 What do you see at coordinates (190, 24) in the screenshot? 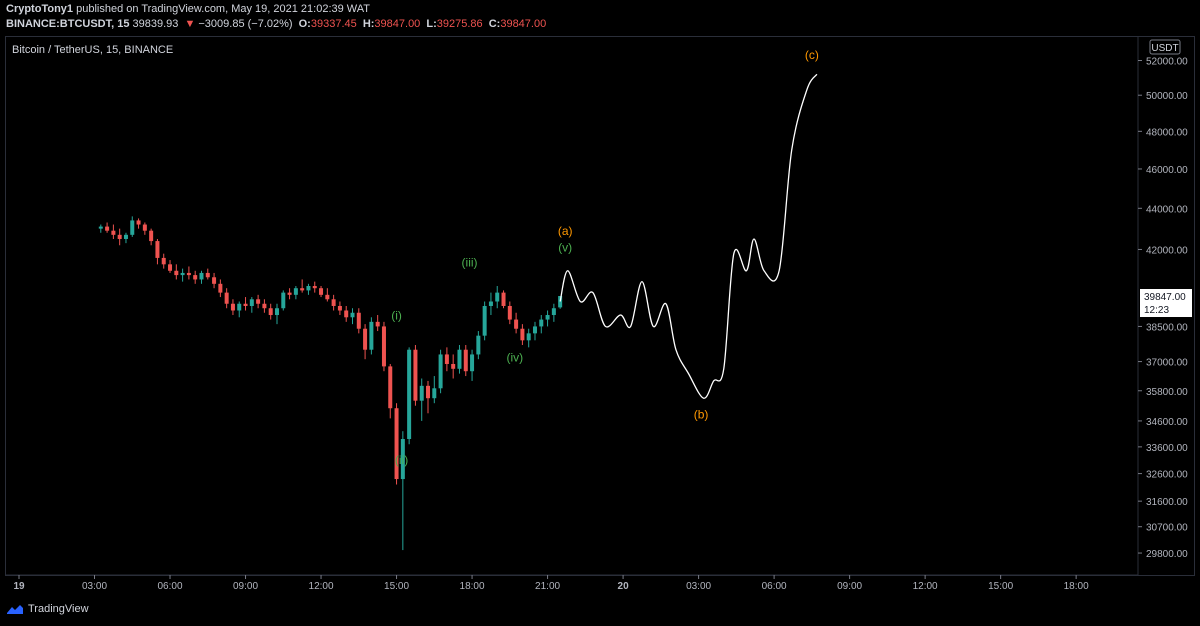
I see `down-arrow-icon: ▼` at bounding box center [190, 24].